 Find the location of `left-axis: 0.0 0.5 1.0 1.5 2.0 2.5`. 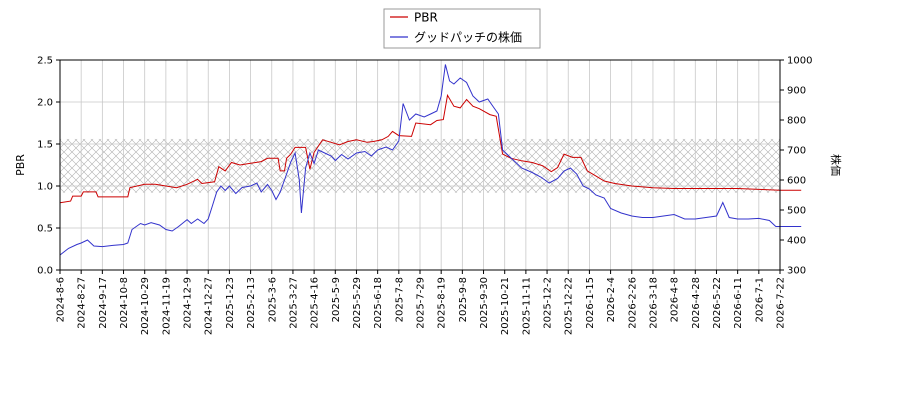

left-axis: 0.0 0.5 1.0 1.5 2.0 2.5 is located at coordinates (48, 166).